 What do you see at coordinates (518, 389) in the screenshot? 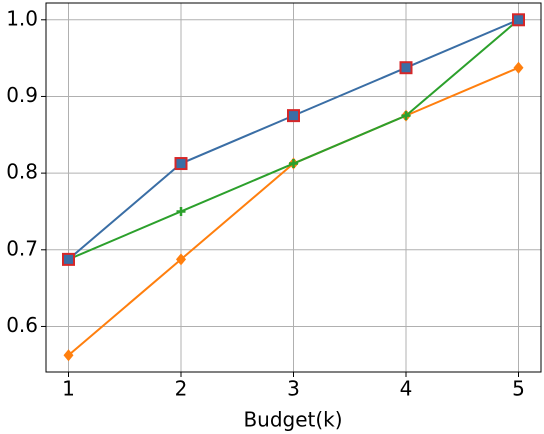
I see `x-tick-label: 5` at bounding box center [518, 389].